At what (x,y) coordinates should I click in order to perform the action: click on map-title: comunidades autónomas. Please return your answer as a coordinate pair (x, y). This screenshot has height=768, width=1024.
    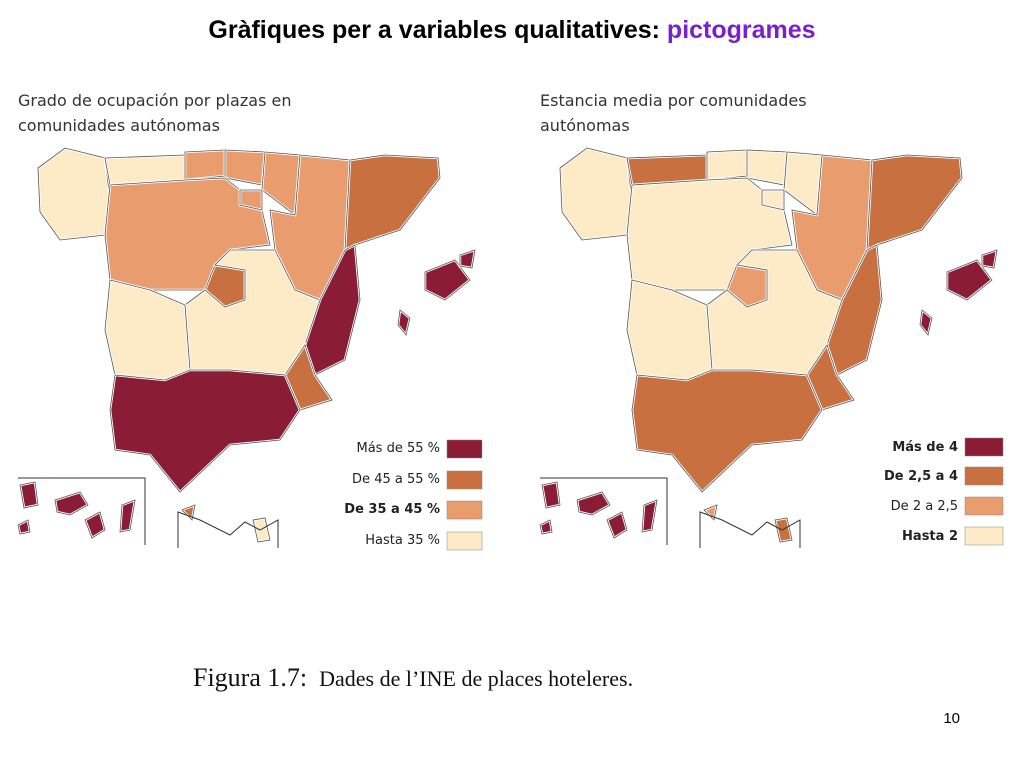
    Looking at the image, I should click on (119, 125).